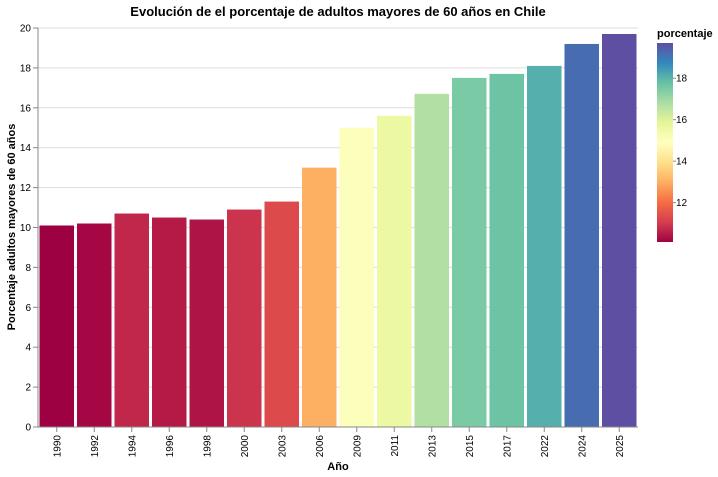  What do you see at coordinates (244, 318) in the screenshot?
I see `bar-2000` at bounding box center [244, 318].